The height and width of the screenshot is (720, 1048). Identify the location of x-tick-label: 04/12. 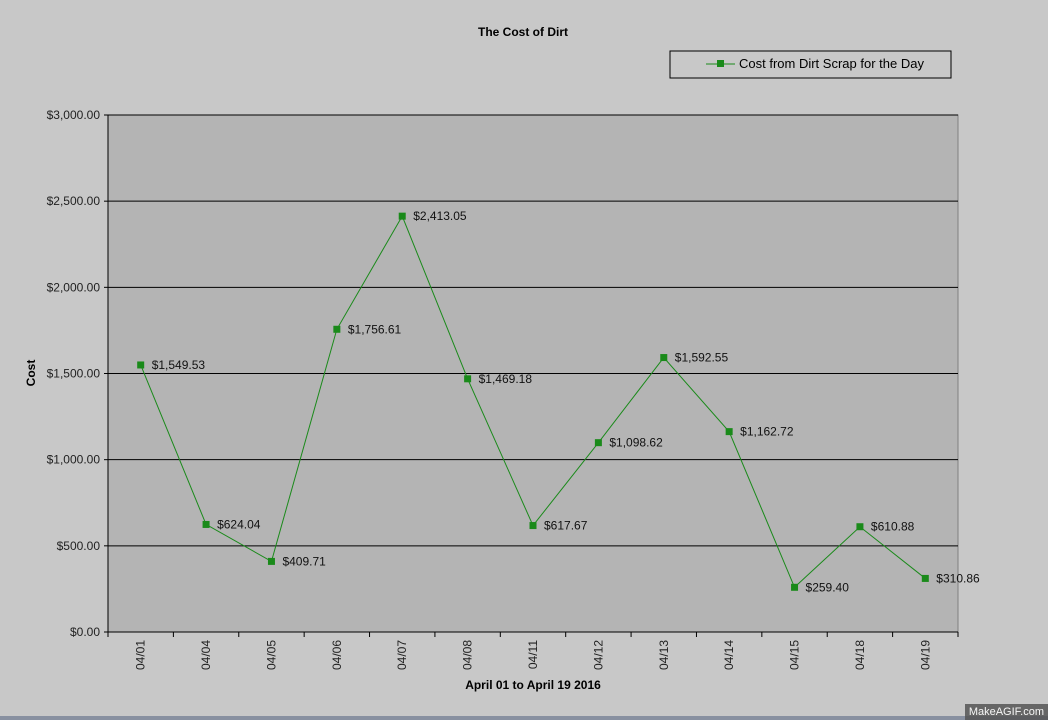
(598, 655).